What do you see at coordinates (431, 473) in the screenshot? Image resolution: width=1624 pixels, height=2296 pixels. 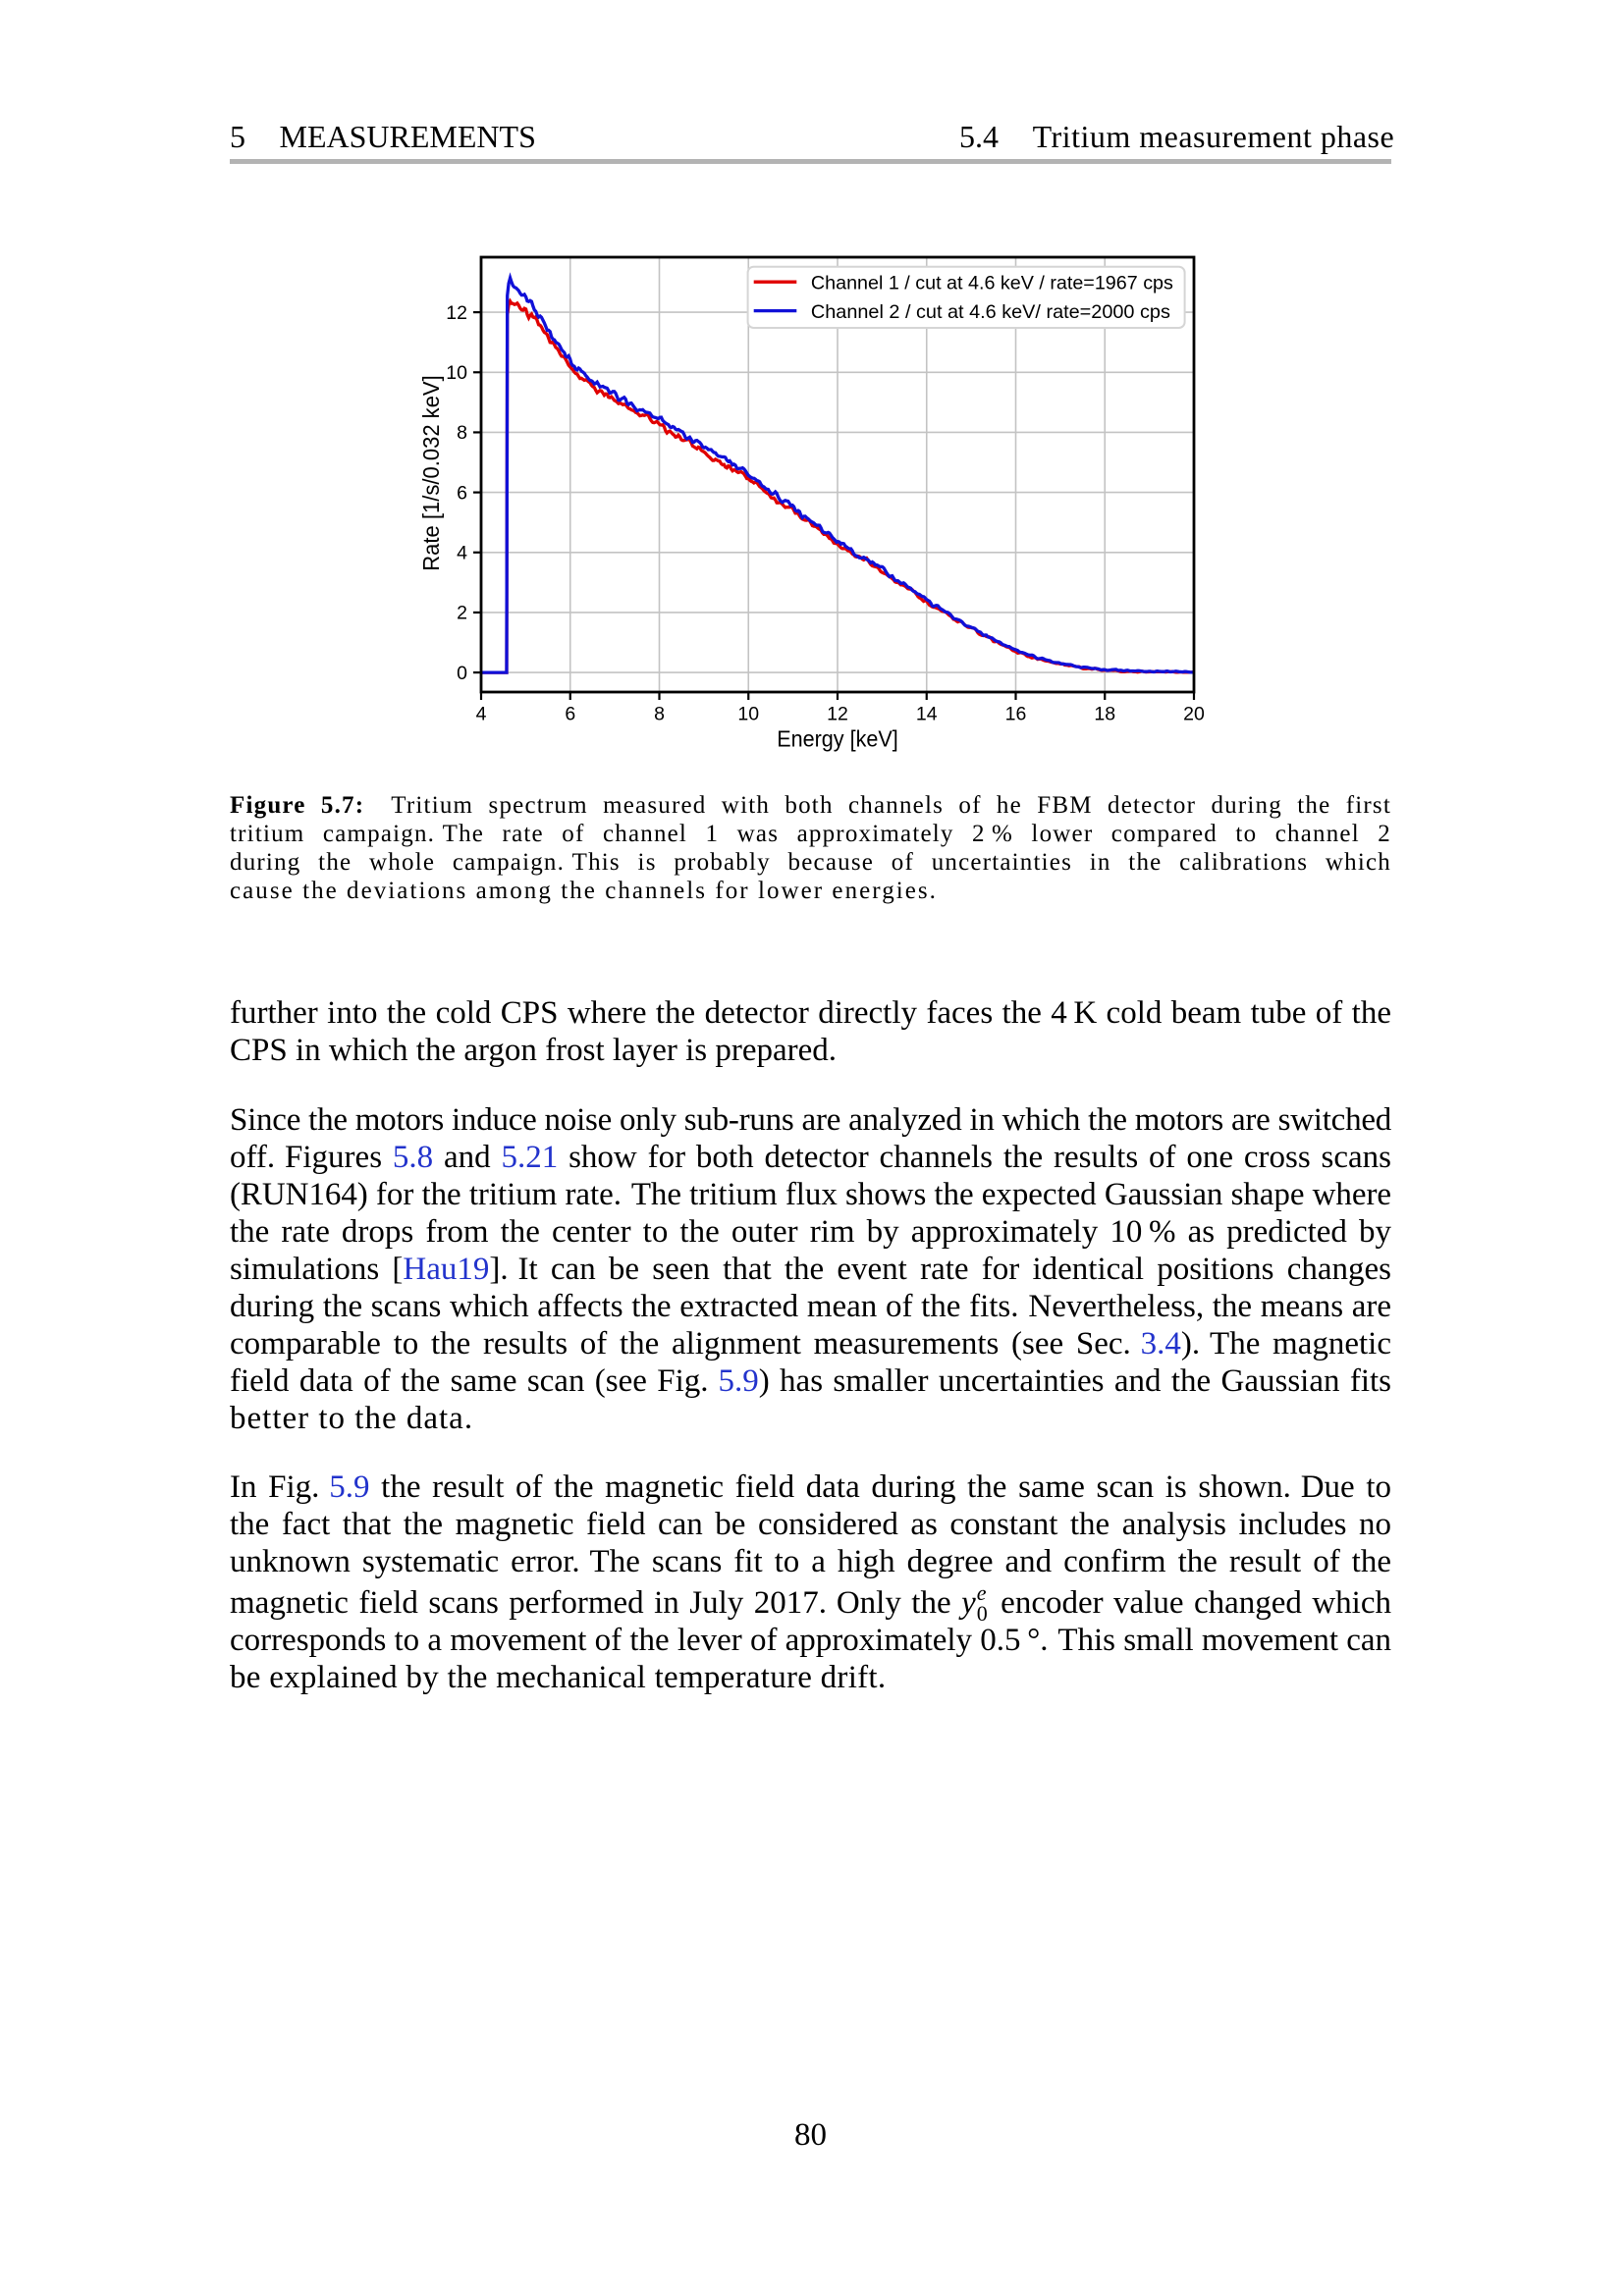 I see `svg-text: Rate [1/s/0.032 keV]` at bounding box center [431, 473].